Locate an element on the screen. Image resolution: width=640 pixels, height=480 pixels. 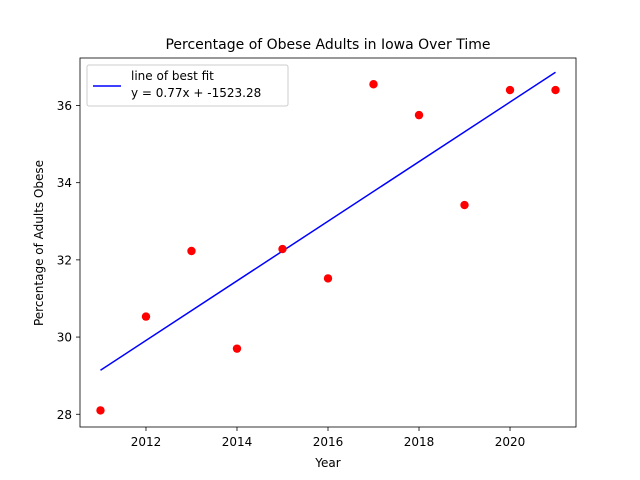
x-tick-label: 2016 is located at coordinates (328, 442).